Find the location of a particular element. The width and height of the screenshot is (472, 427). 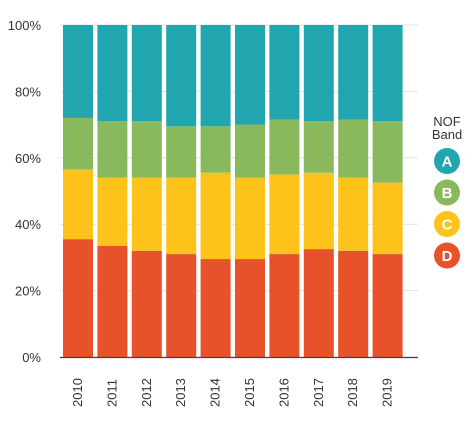

x-tick-label: 2010 is located at coordinates (77, 392).